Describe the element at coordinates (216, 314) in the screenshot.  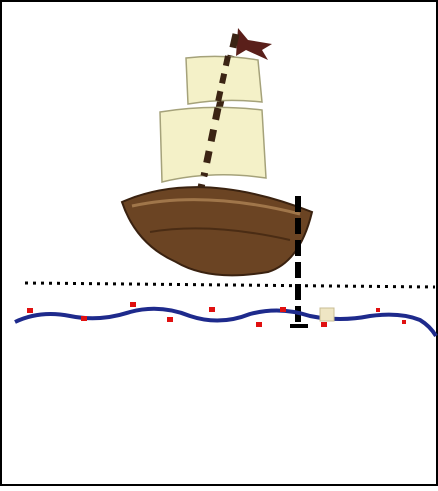
I see `dots` at that location.